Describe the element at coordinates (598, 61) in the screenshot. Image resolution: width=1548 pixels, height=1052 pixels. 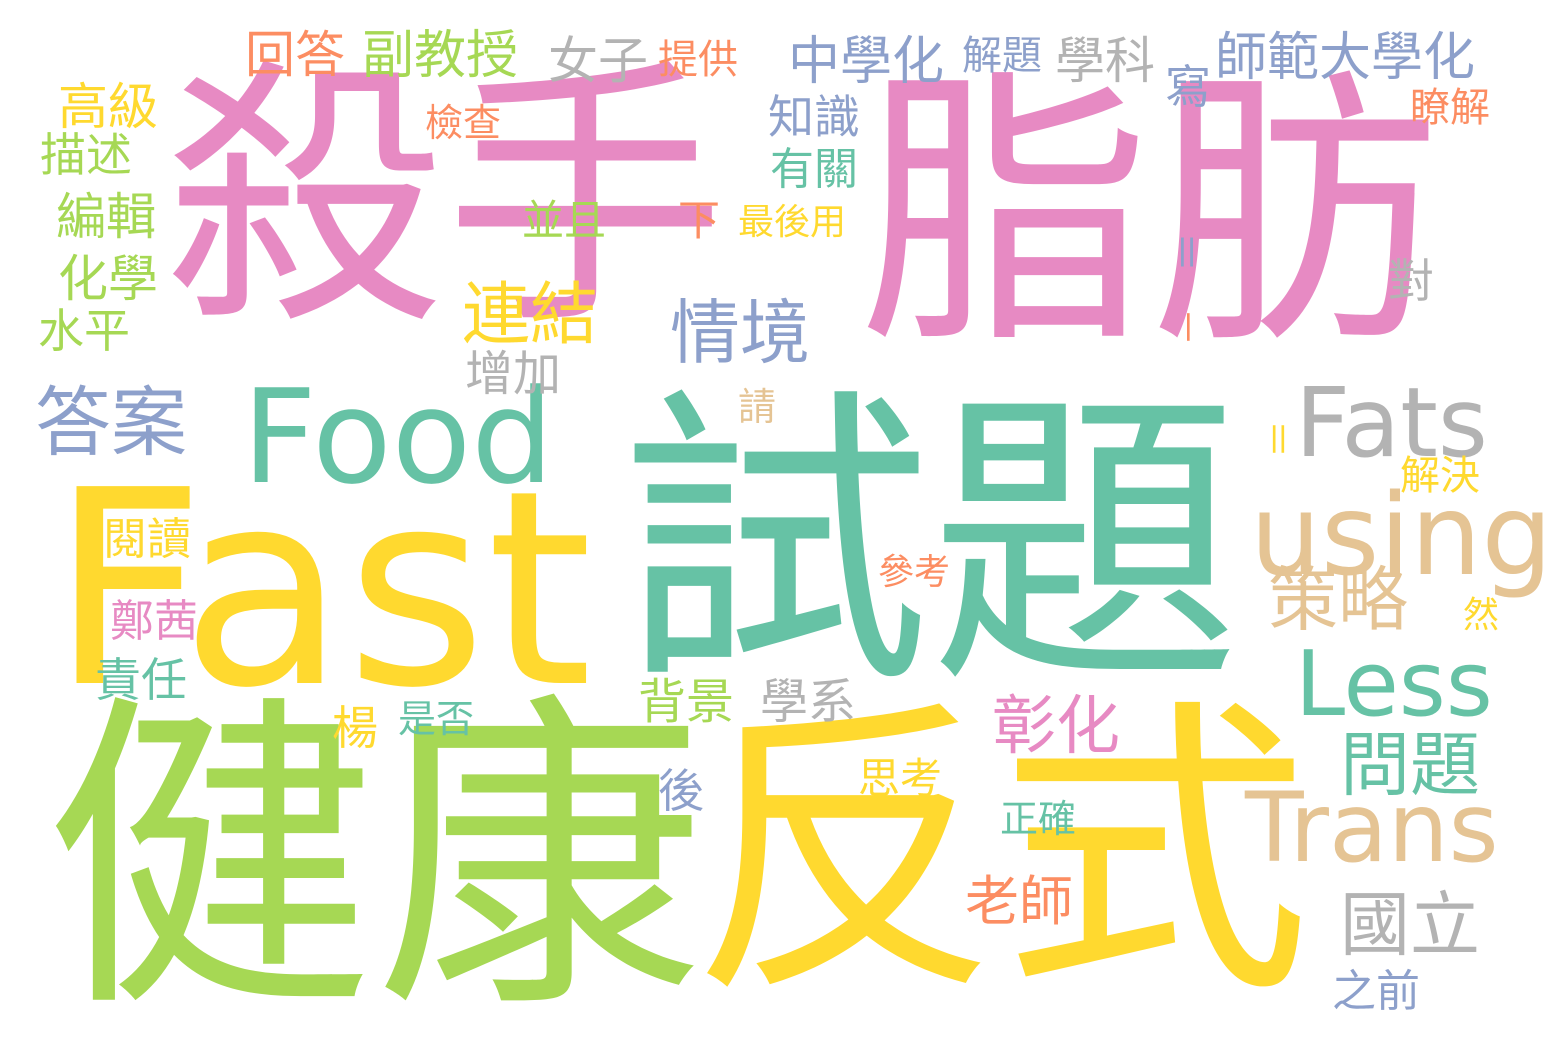
I see `word: 女子` at that location.